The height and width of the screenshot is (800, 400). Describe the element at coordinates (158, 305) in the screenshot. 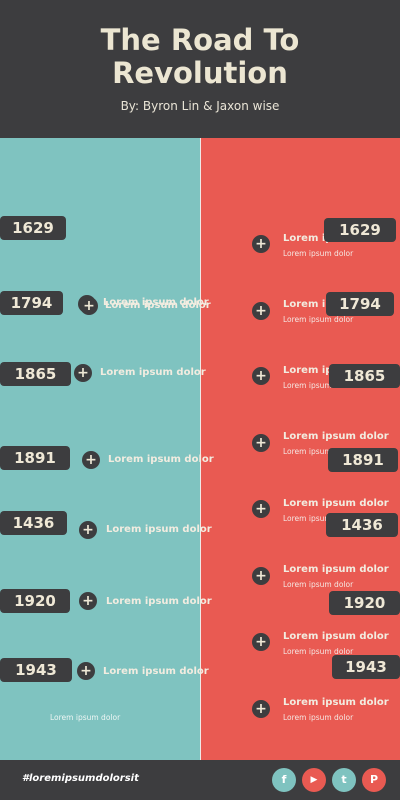

I see `left-label-duplicate: Lorem ipsum dolor` at that location.